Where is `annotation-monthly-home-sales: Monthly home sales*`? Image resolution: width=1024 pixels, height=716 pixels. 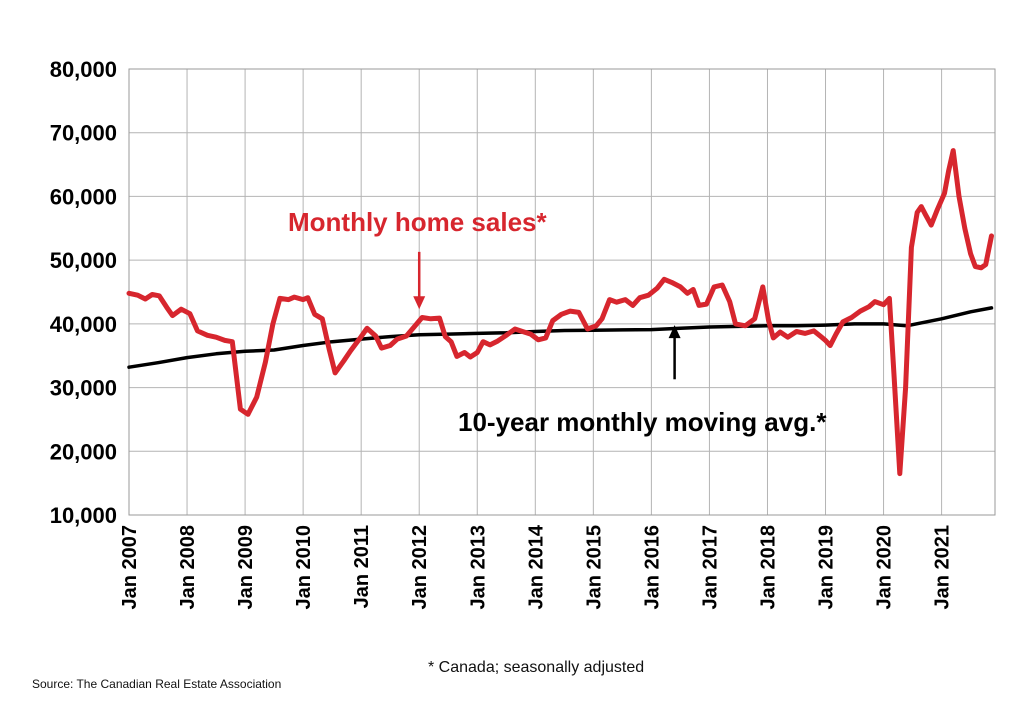 annotation-monthly-home-sales: Monthly home sales* is located at coordinates (417, 222).